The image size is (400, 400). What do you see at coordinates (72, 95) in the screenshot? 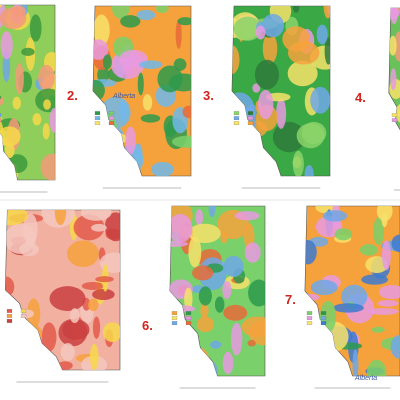
I see `panel-number: 2.` at bounding box center [72, 95].